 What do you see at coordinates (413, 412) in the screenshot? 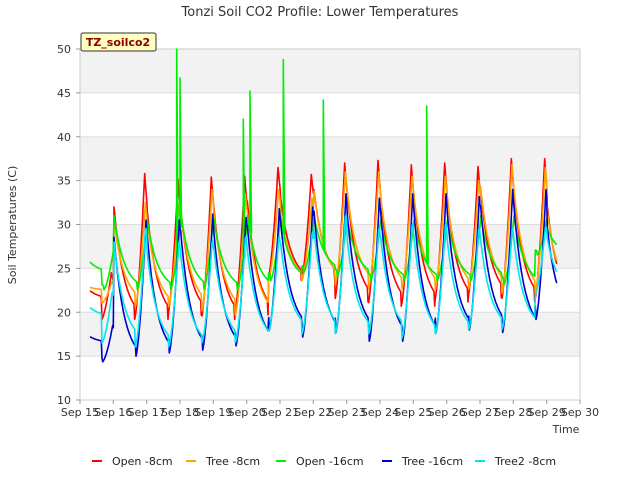
I see `x-tick-label: Sep 25` at bounding box center [413, 412].